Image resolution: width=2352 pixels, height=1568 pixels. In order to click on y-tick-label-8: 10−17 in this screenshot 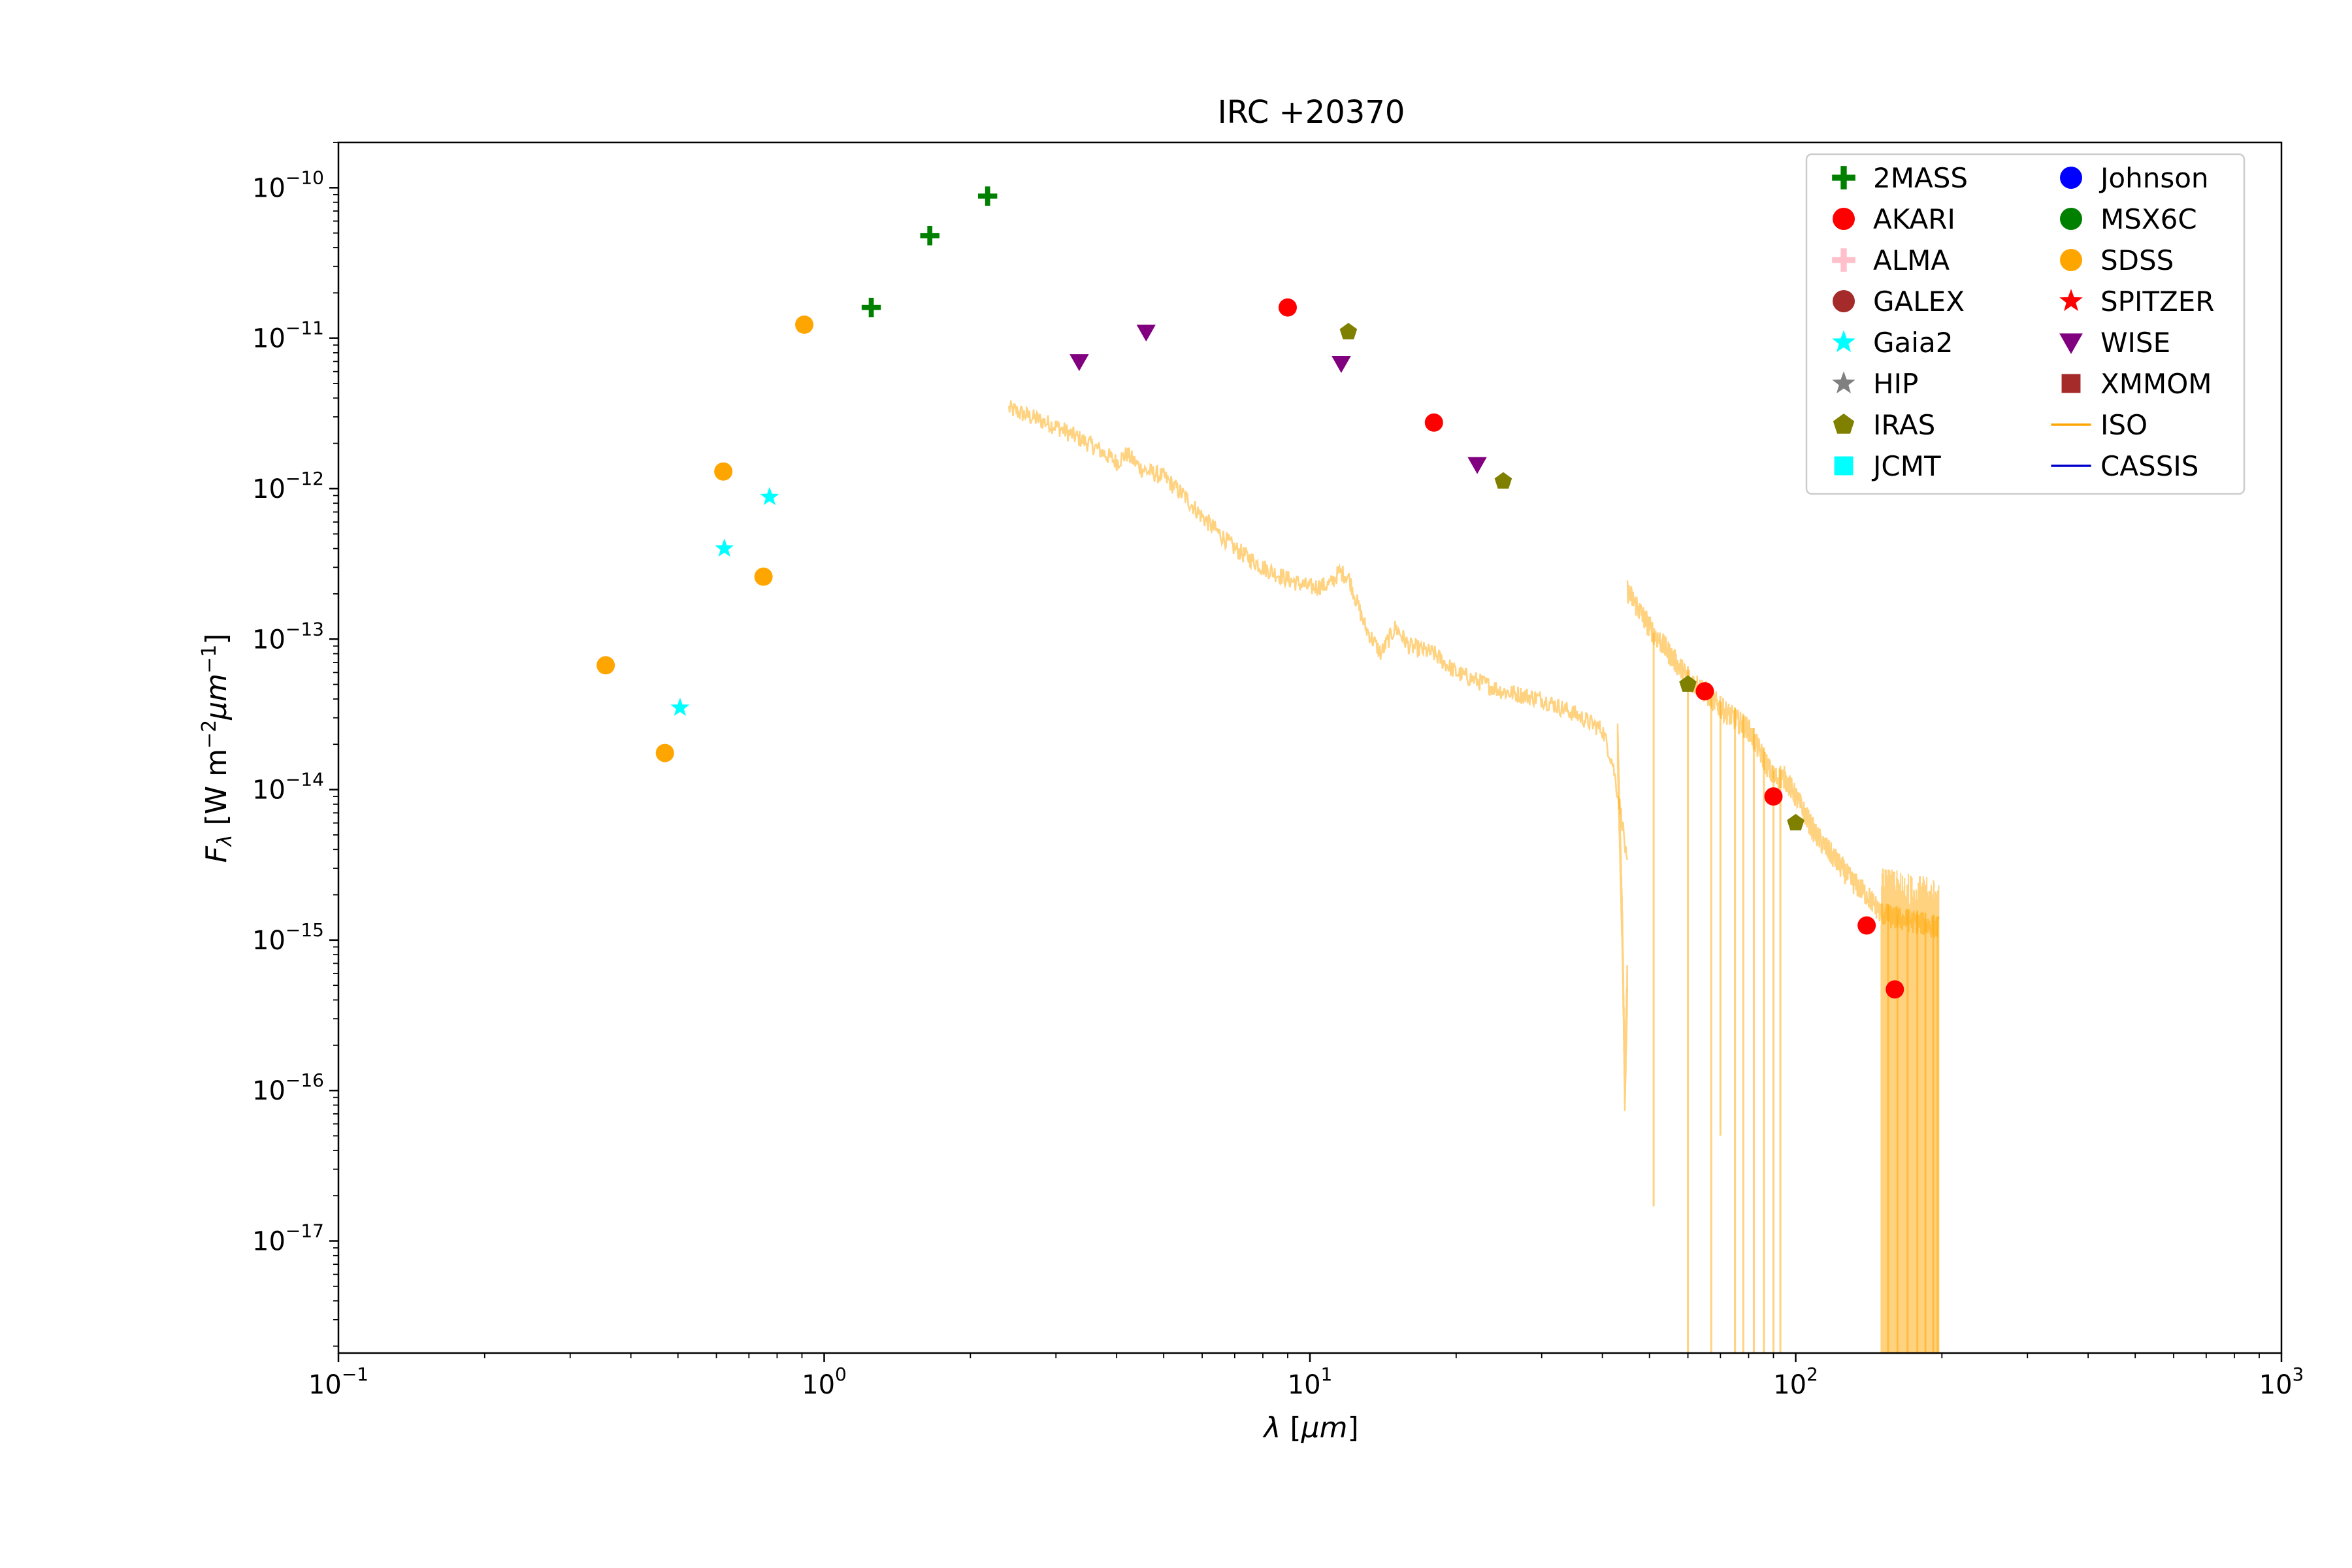, I will do `click(288, 1238)`.